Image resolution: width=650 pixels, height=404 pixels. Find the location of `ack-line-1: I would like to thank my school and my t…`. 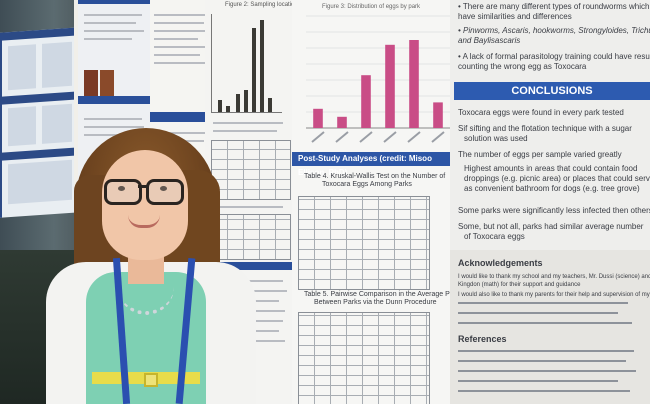

ack-line-1: I would like to thank my school and my t… is located at coordinates (554, 277).